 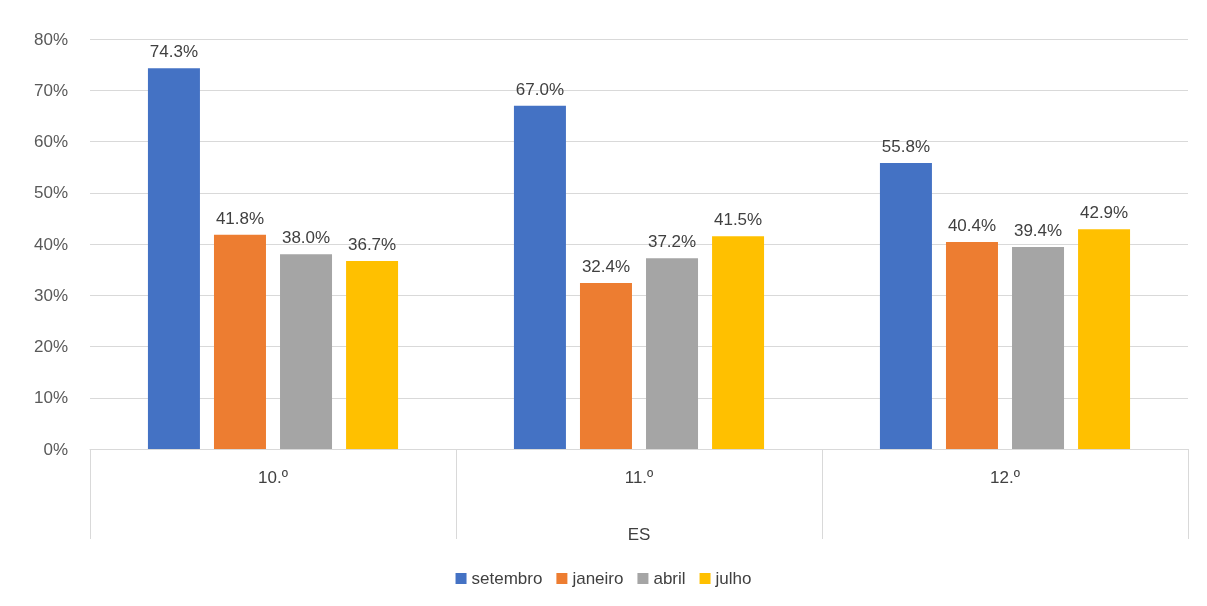 I want to click on data-label: 42.9%, so click(x=1104, y=213).